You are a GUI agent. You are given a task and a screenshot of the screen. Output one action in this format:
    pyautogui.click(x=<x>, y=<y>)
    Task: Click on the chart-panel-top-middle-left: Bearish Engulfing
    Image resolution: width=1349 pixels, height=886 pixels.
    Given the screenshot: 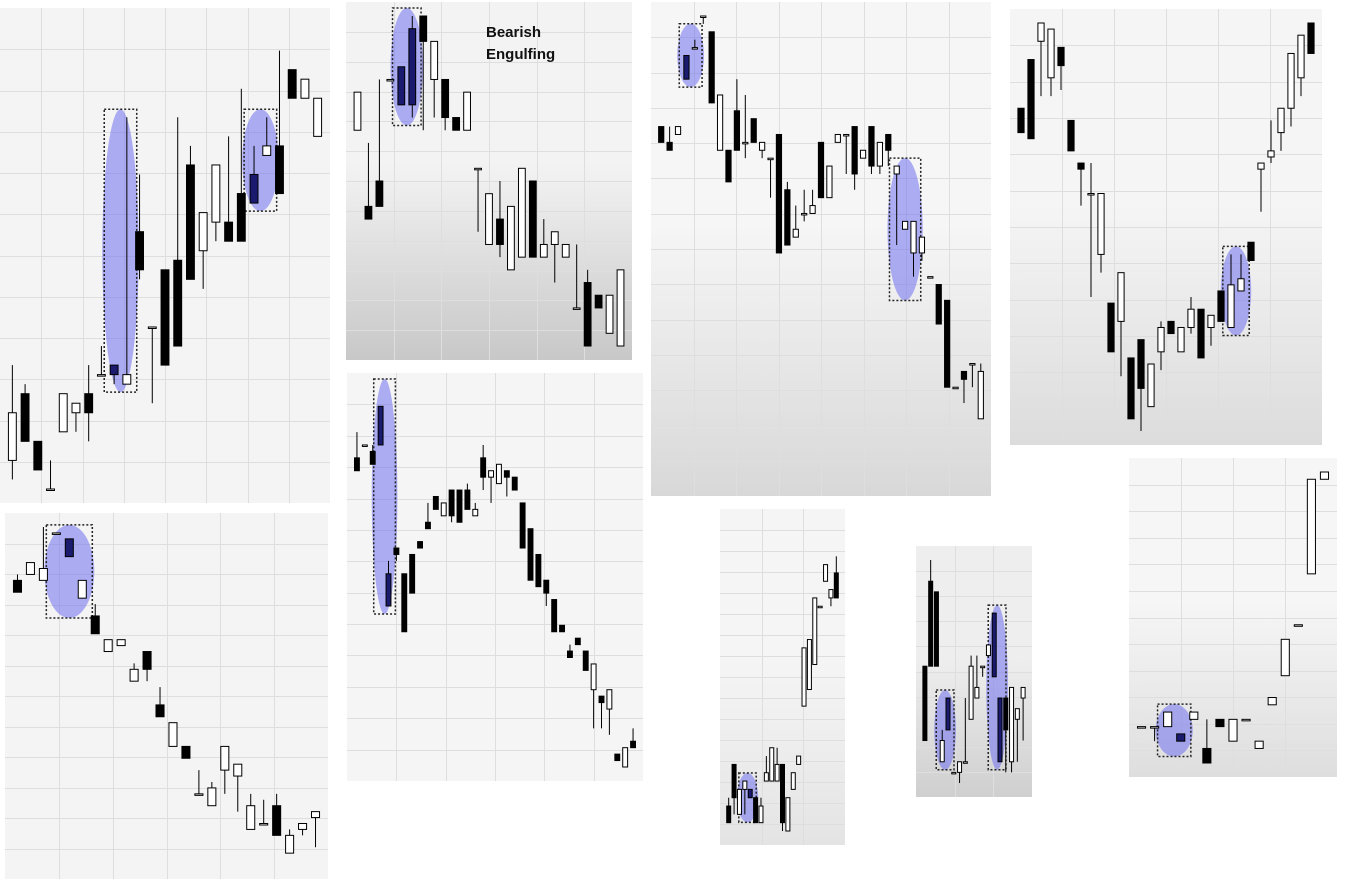 What is the action you would take?
    pyautogui.click(x=489, y=181)
    